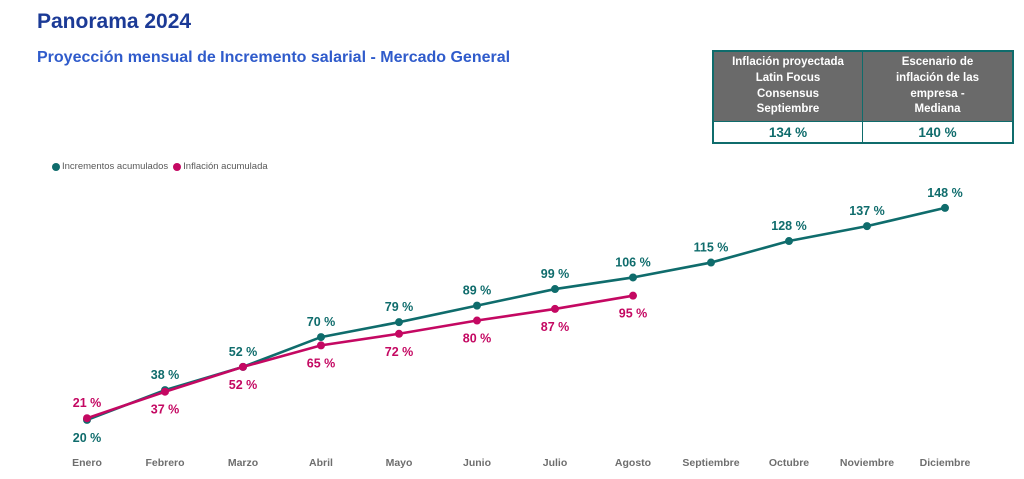  I want to click on data-point-label: 137 %, so click(866, 211).